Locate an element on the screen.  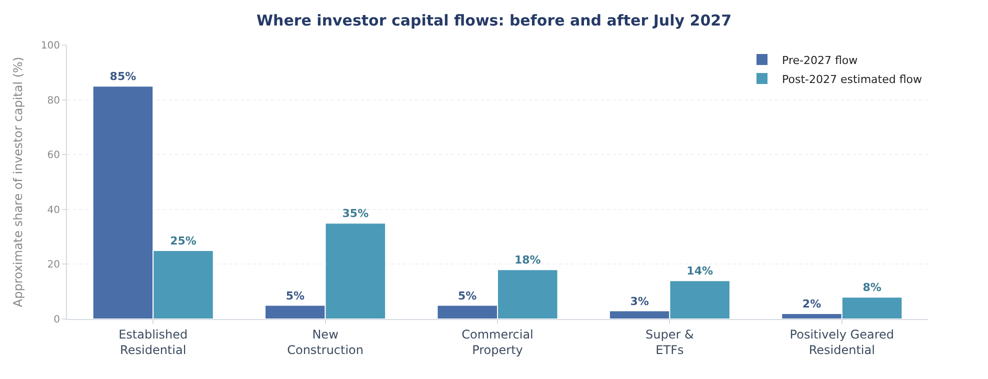
x-tick-label: Commercial Property is located at coordinates (498, 342).